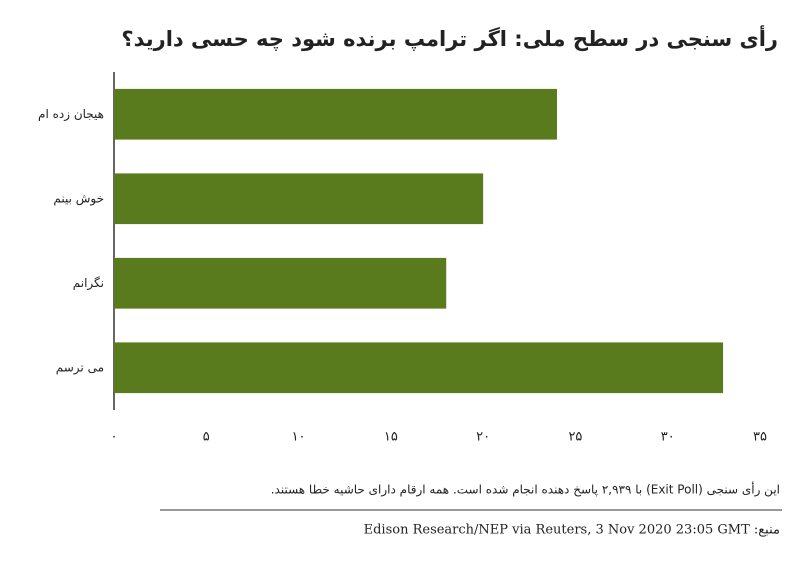 The image size is (800, 564). What do you see at coordinates (71, 114) in the screenshot?
I see `y-tick-label: هیجان زده ام` at bounding box center [71, 114].